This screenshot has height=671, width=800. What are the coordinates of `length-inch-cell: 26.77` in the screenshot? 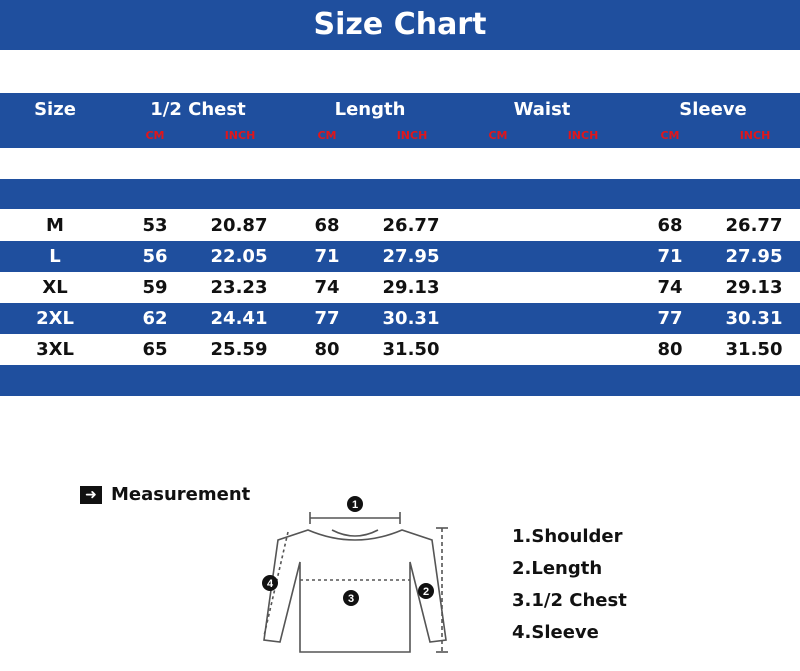 It's located at (411, 225).